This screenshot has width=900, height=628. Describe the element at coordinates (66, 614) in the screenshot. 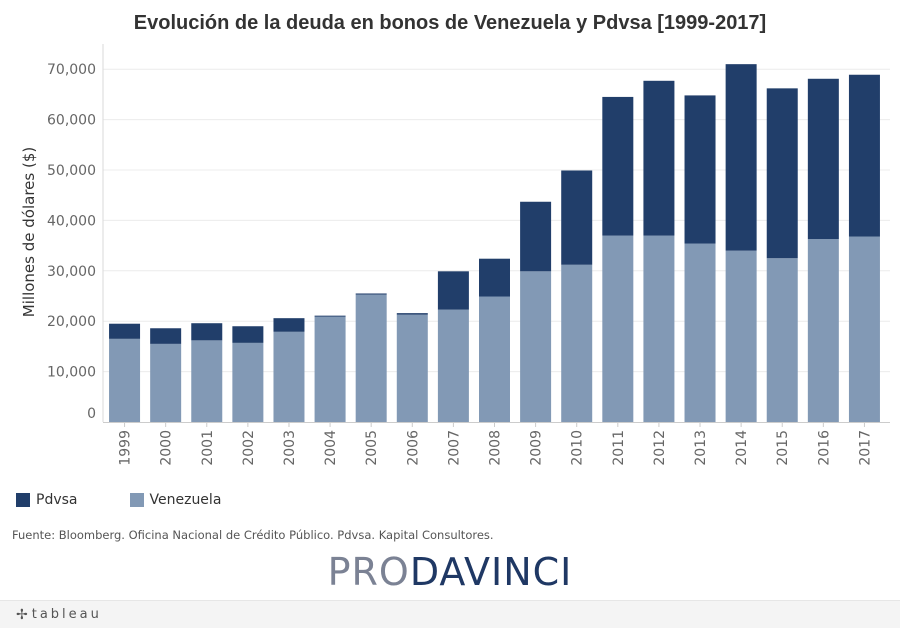

I see `tableau-wordmark: tableau` at that location.